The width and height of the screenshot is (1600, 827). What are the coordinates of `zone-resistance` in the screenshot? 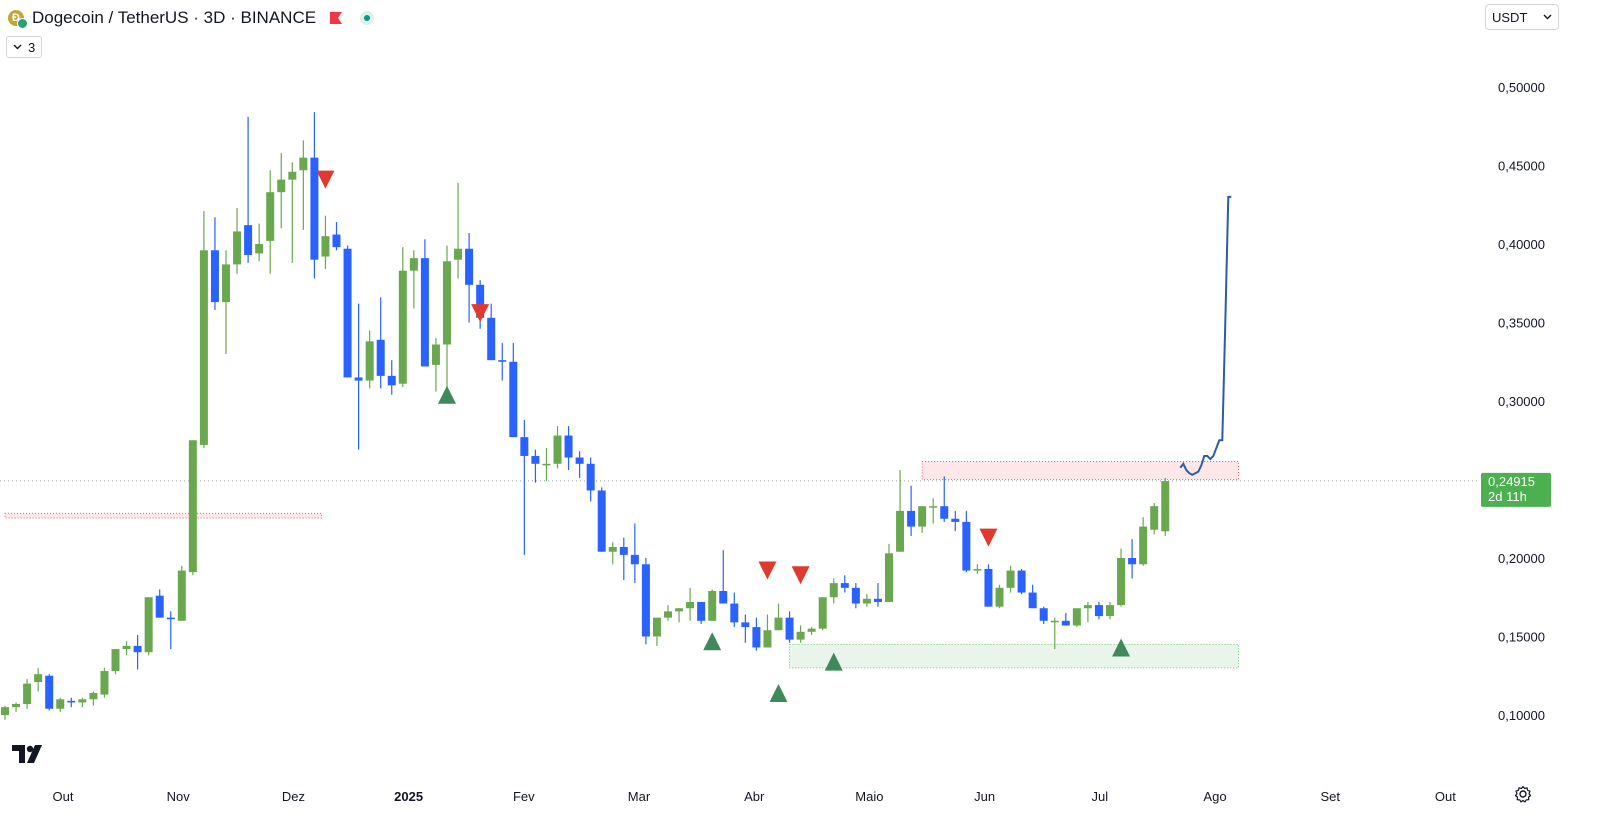 It's located at (1080, 470).